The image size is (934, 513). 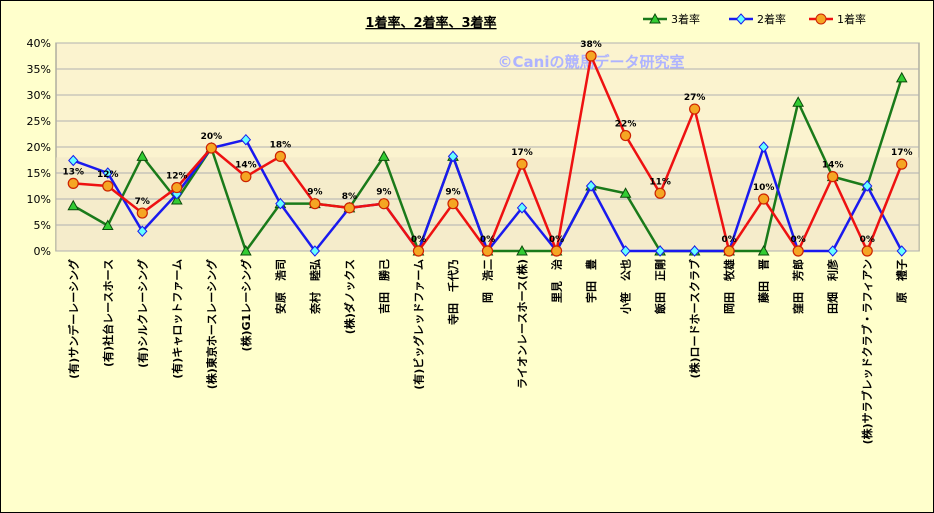 I want to click on y-tick-label: 40%, so click(x=39, y=43).